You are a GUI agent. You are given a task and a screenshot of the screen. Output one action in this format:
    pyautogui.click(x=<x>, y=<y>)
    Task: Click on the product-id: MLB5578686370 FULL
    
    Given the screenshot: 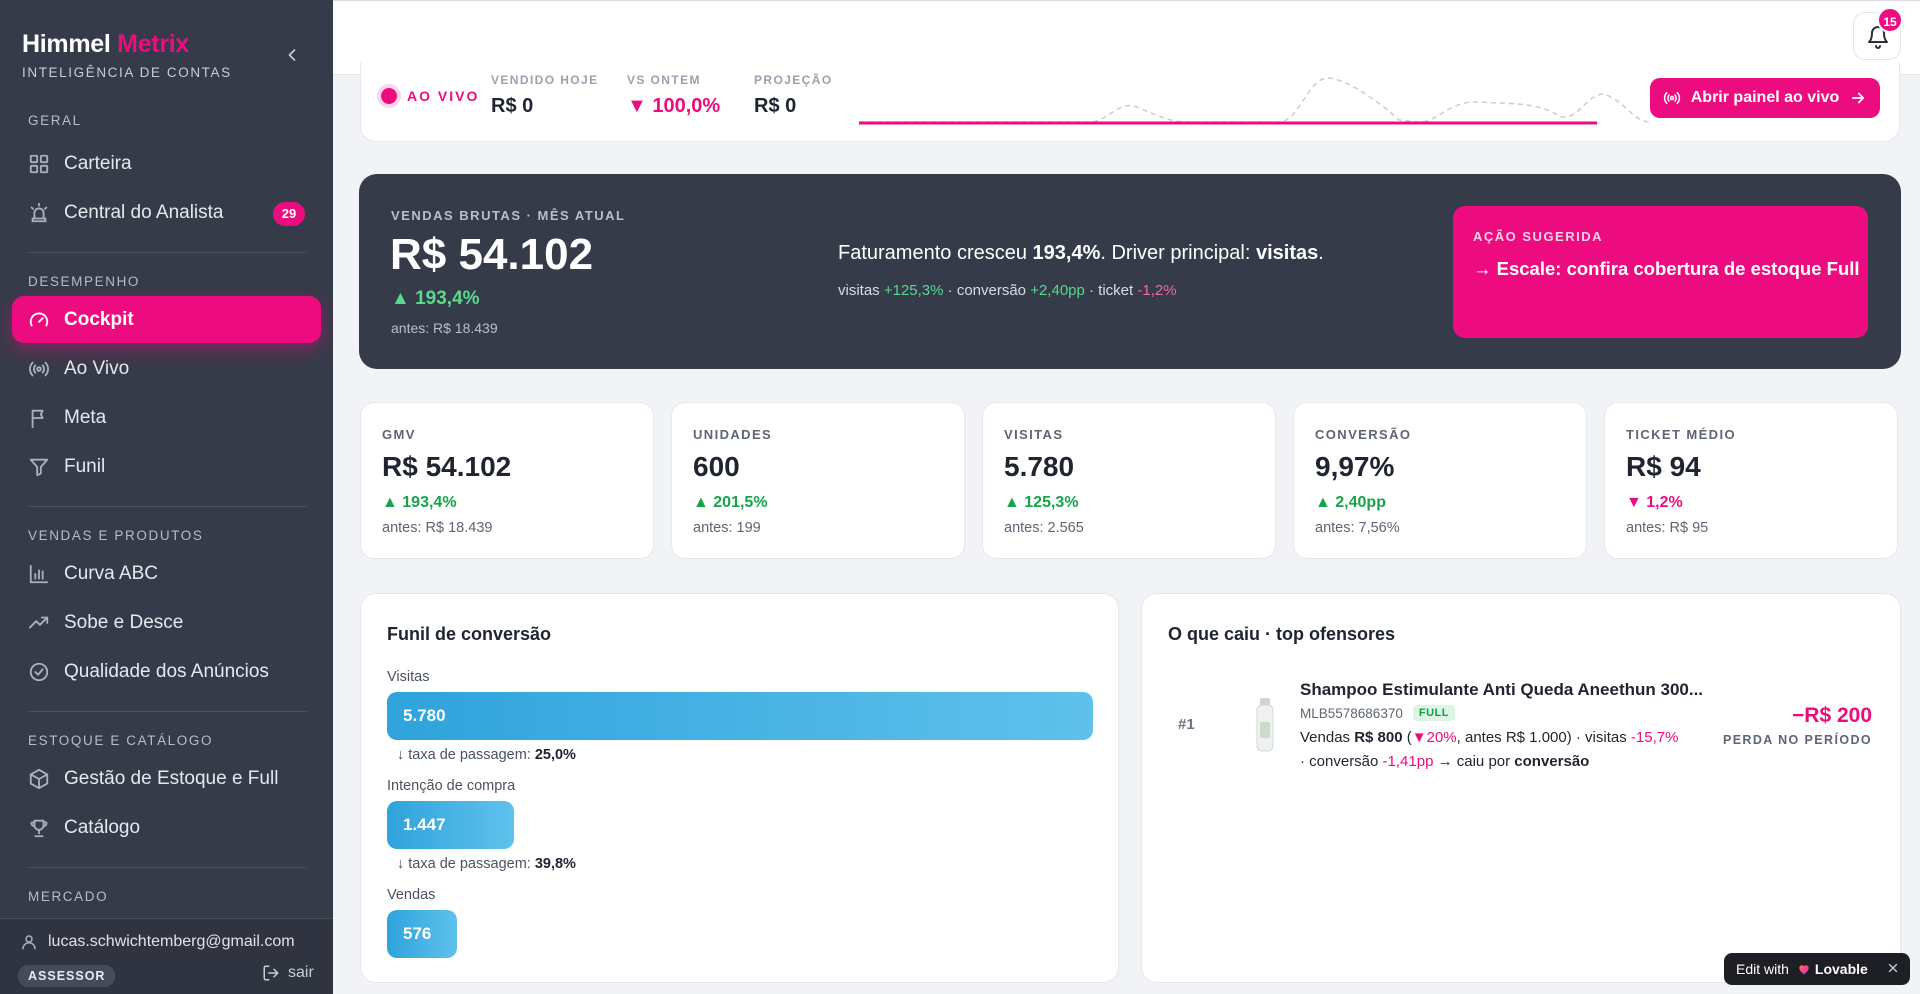 What is the action you would take?
    pyautogui.click(x=1377, y=713)
    